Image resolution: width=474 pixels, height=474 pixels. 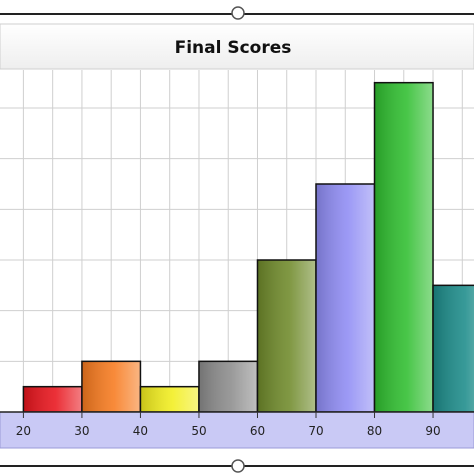 I want to click on x-tick-label: 40, so click(x=140, y=431).